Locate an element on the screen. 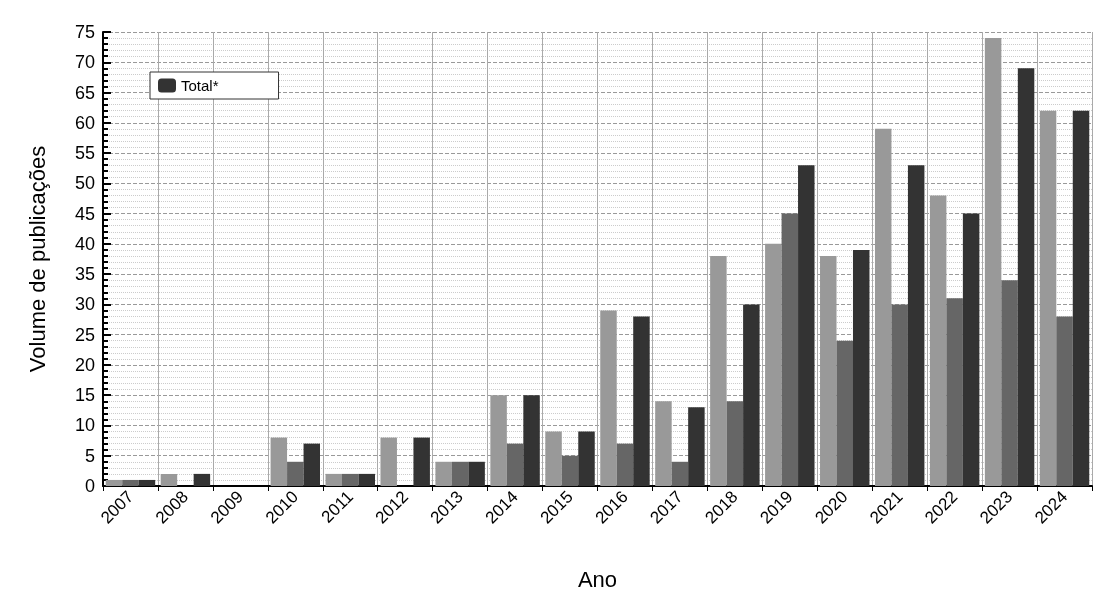  y-tick-label: 60 is located at coordinates (84, 122).